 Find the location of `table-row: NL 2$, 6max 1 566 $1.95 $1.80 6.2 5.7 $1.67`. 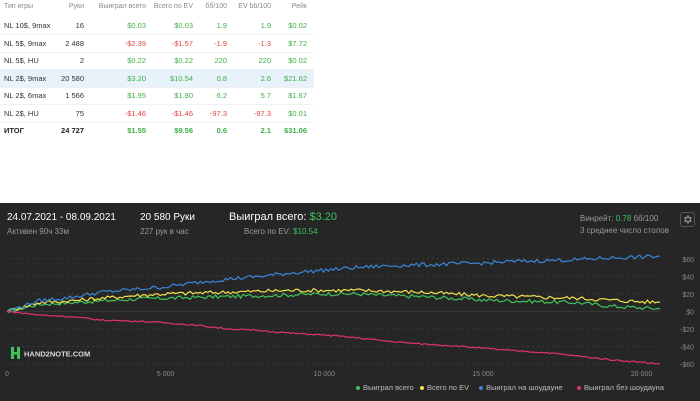

table-row: NL 2$, 6max 1 566 $1.95 $1.80 6.2 5.7 $1.67 is located at coordinates (157, 95).